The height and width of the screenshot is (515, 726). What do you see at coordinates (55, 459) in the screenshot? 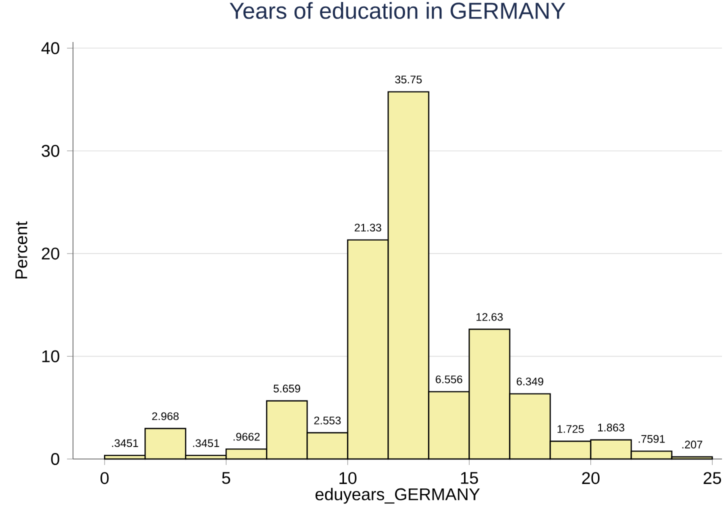
I see `y-tick-label: 0` at bounding box center [55, 459].